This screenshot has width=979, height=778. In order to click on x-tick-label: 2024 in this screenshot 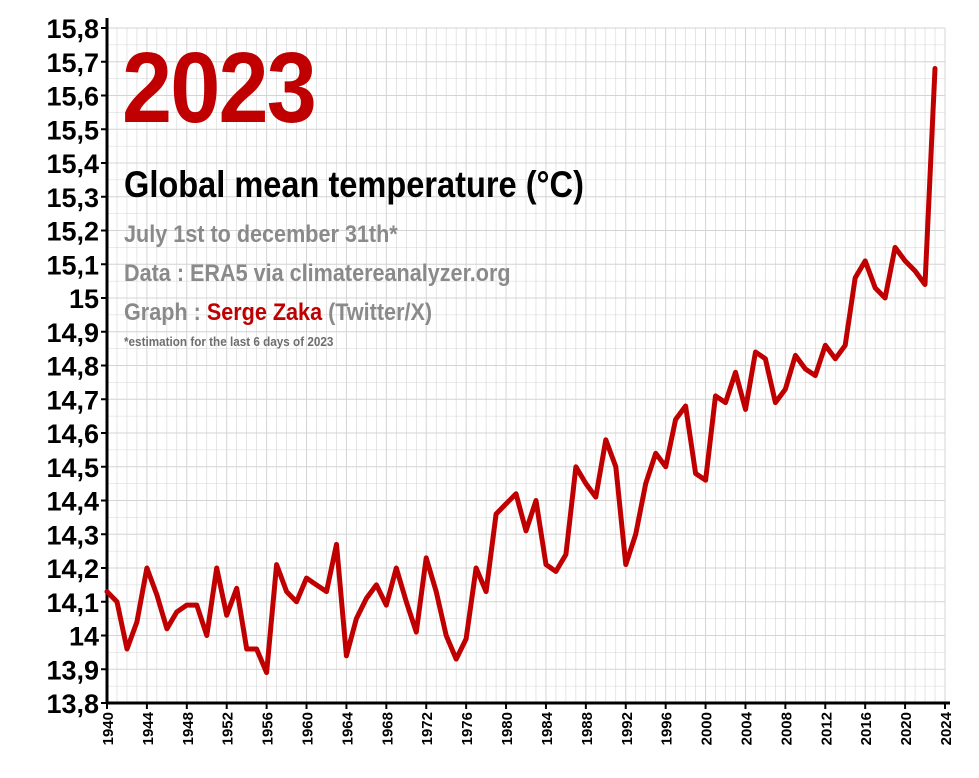, I will do `click(946, 728)`.